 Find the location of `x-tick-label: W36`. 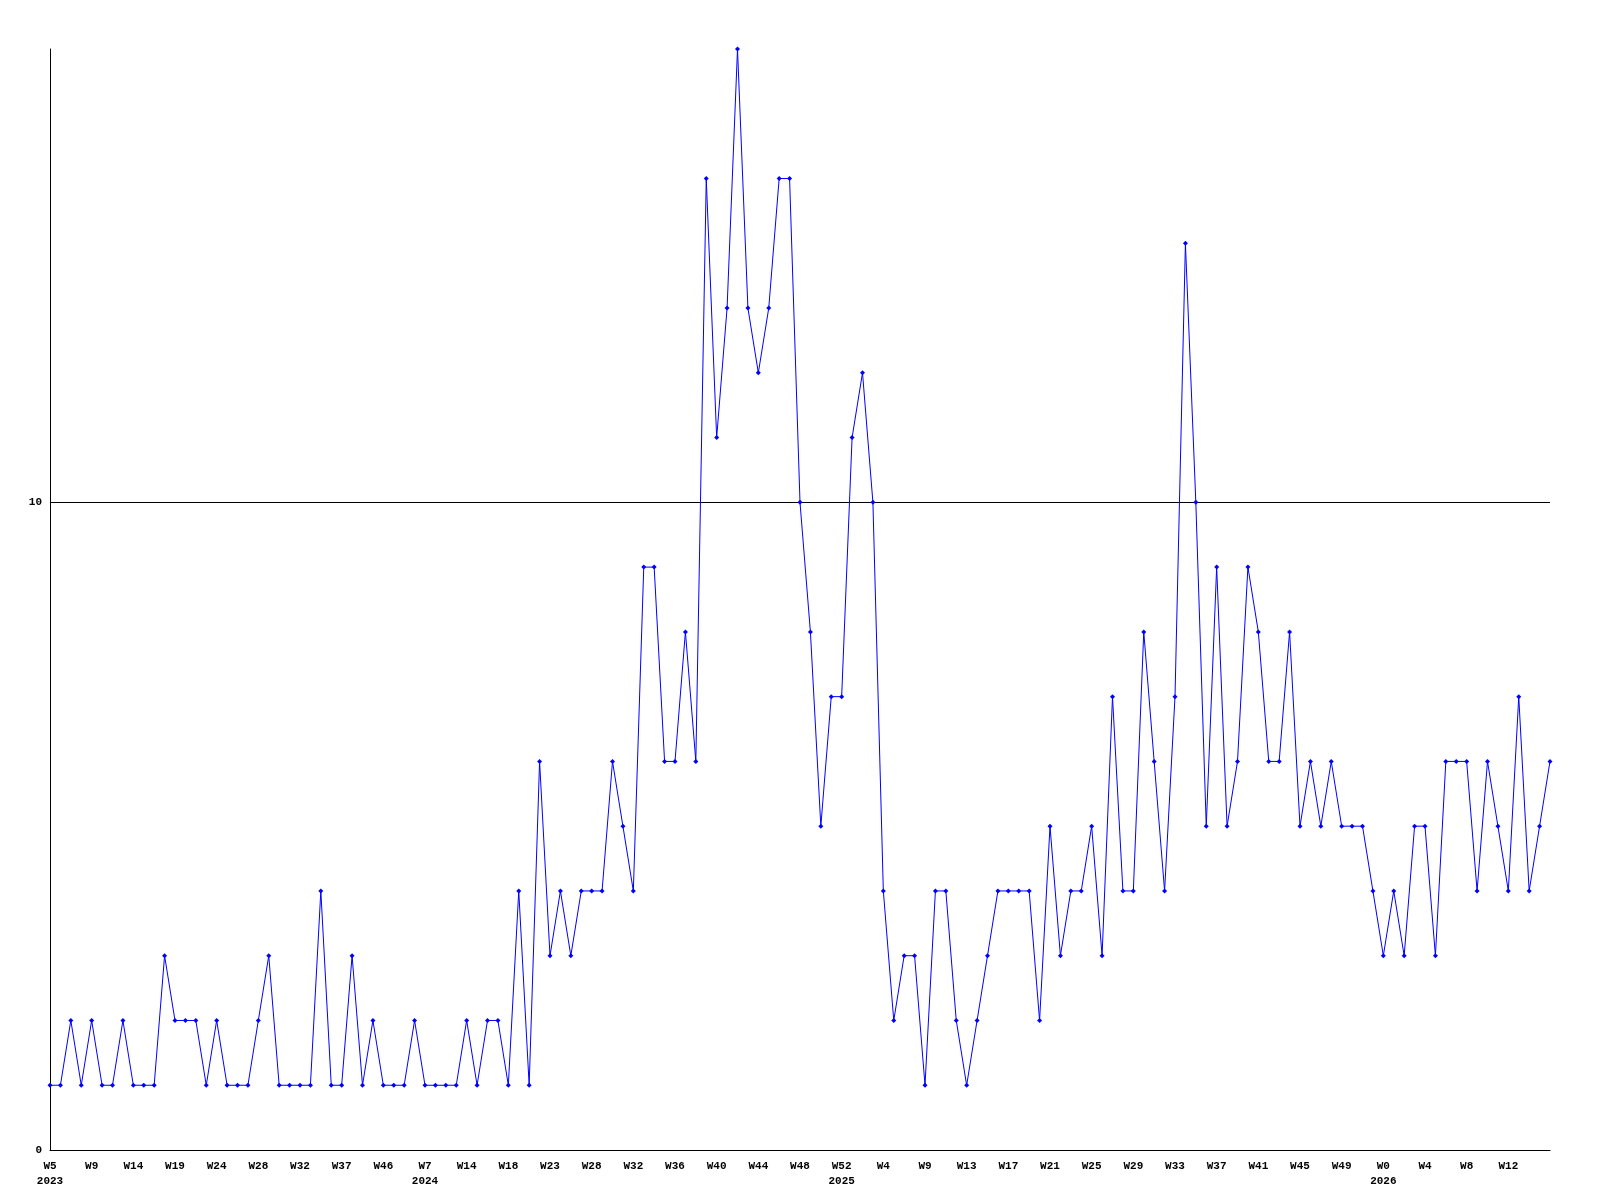

x-tick-label: W36 is located at coordinates (675, 1165).